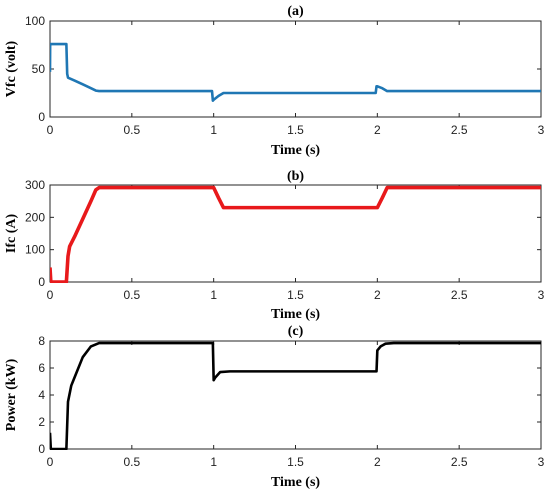 This screenshot has height=492, width=550. I want to click on y-tick-label: 8, so click(41, 341).